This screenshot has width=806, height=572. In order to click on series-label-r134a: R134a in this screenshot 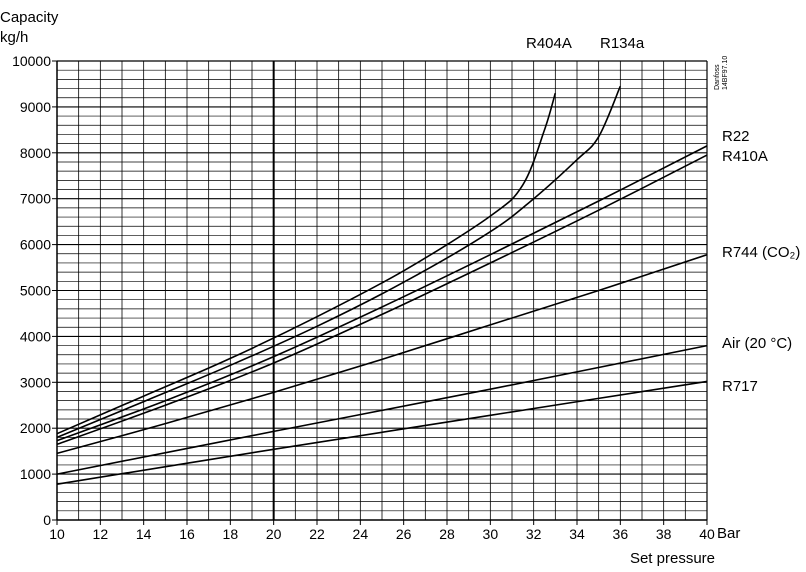, I will do `click(622, 43)`.